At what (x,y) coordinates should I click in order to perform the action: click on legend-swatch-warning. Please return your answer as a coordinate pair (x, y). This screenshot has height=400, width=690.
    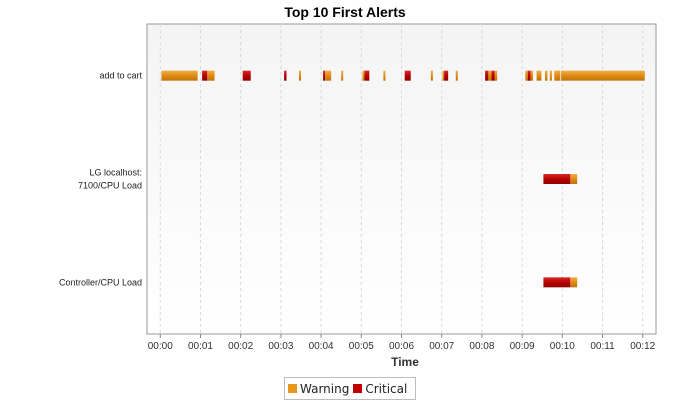
    Looking at the image, I should click on (292, 388).